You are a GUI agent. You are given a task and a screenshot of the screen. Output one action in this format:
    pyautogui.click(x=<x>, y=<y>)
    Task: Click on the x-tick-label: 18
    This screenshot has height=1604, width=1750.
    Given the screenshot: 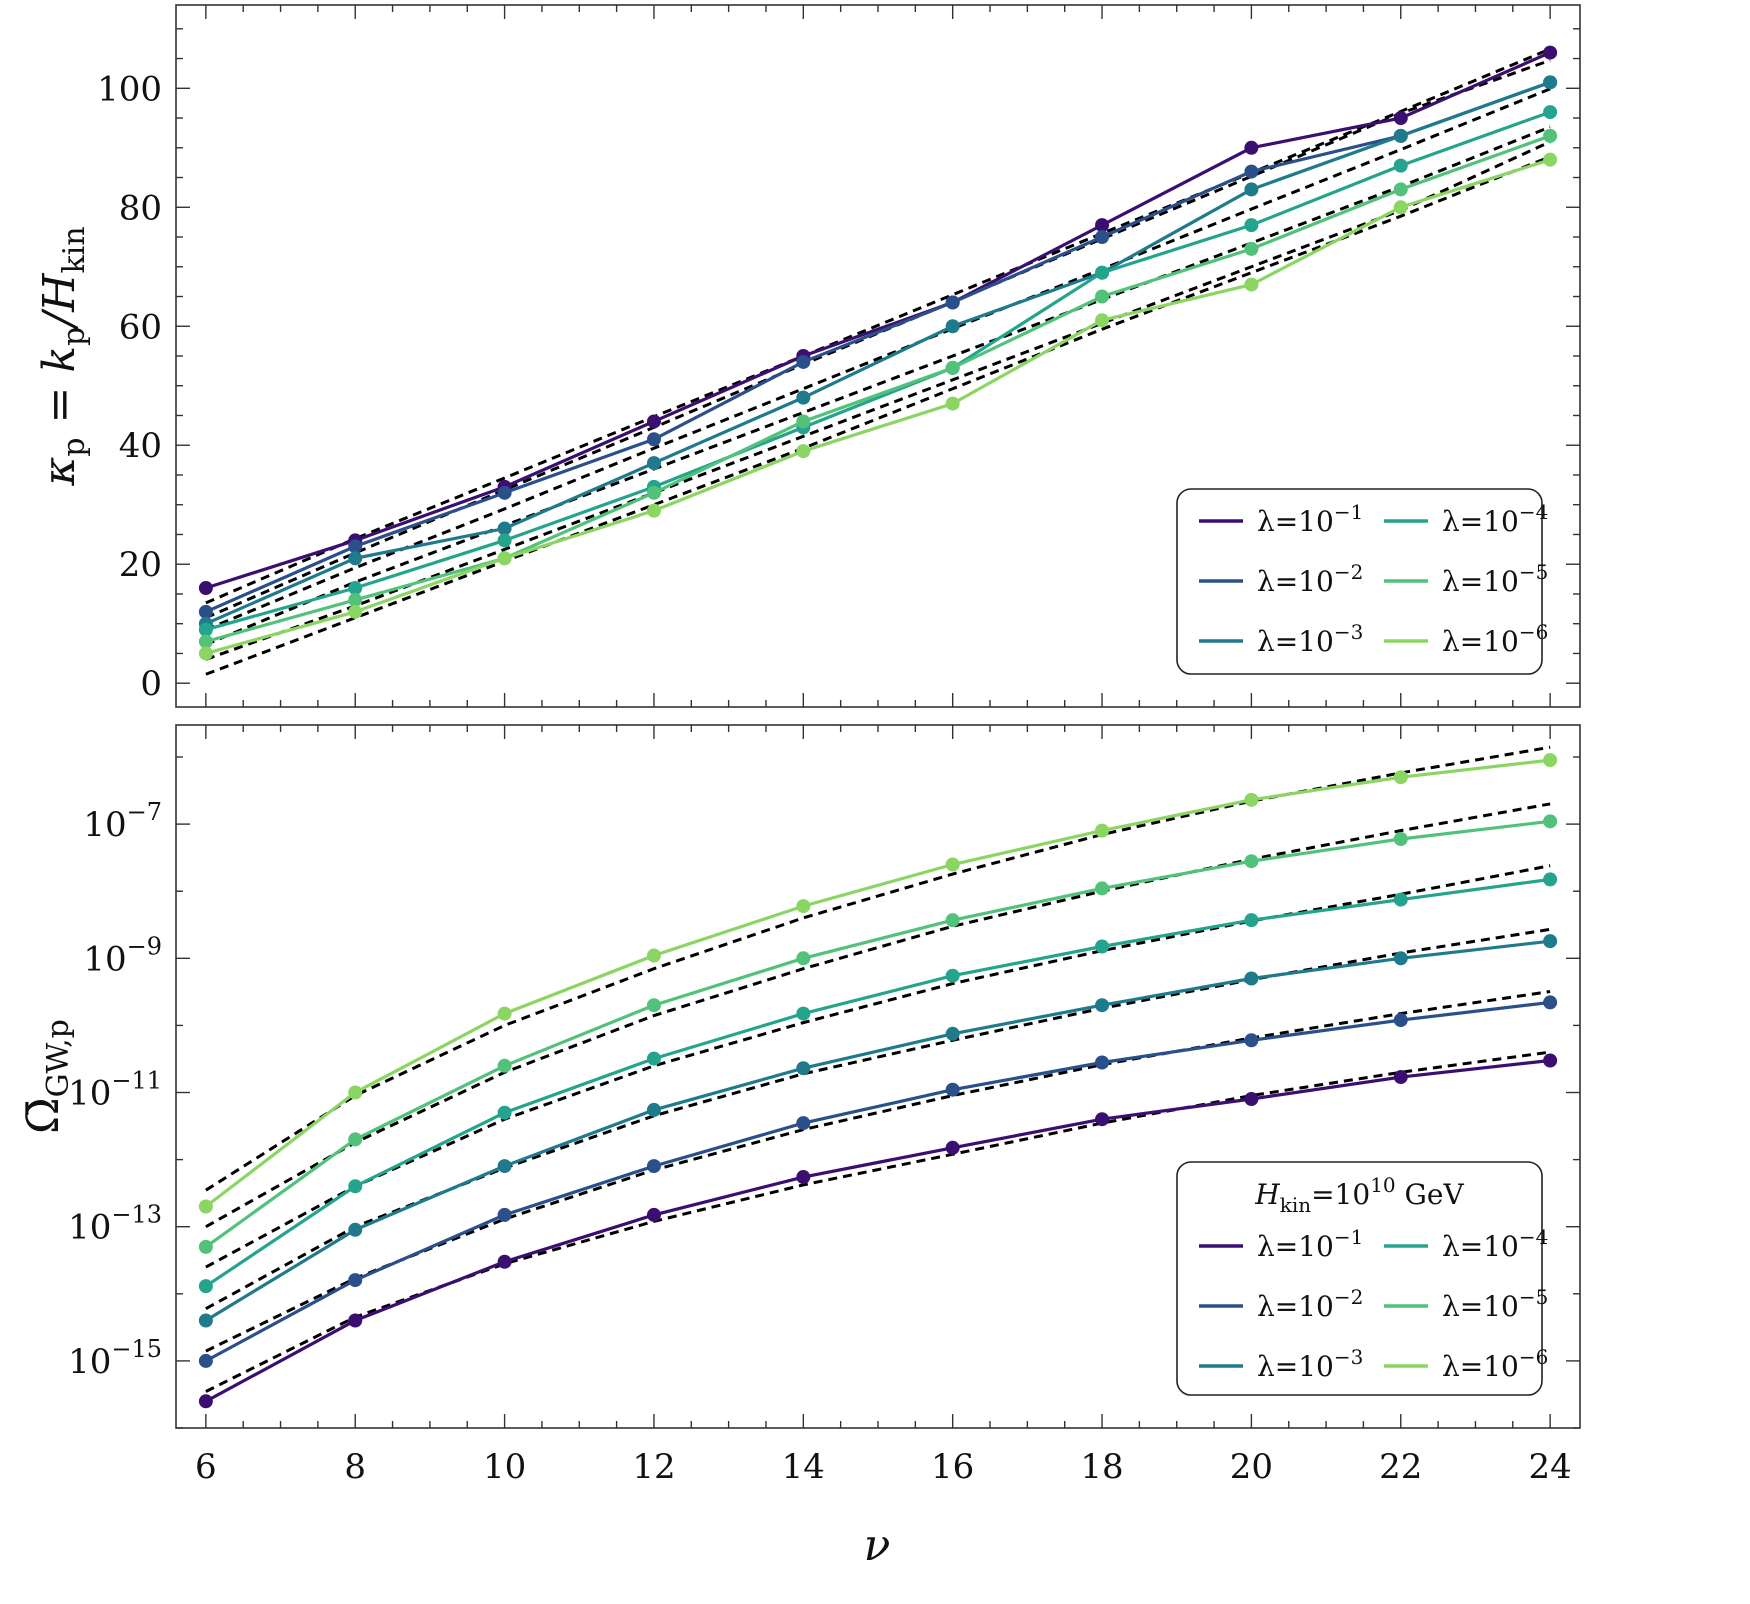 What is the action you would take?
    pyautogui.click(x=1101, y=1467)
    